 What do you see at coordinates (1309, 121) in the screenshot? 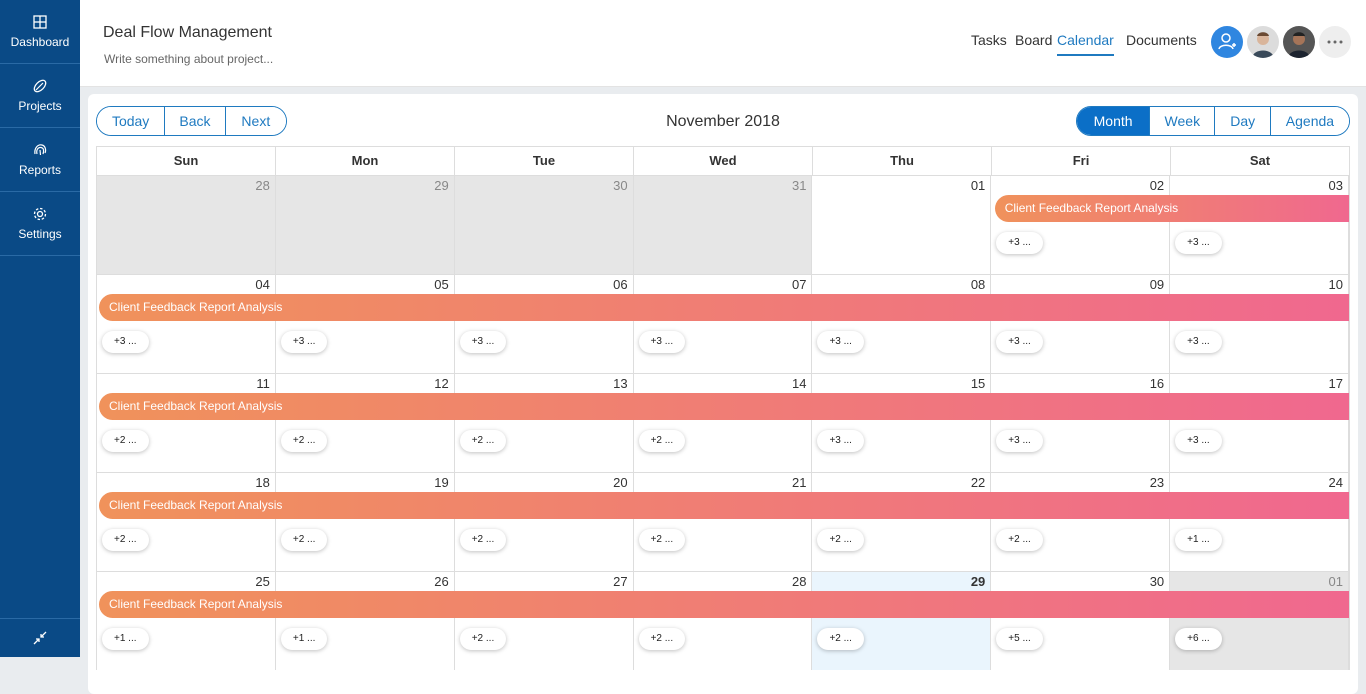
I see `view-agenda-button: Agenda` at bounding box center [1309, 121].